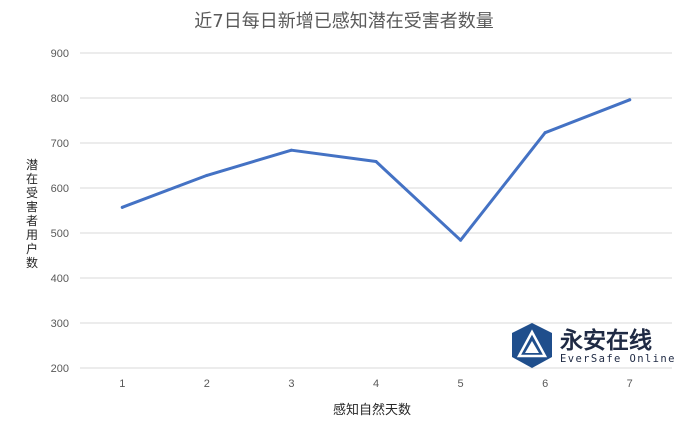 This screenshot has width=688, height=437. Describe the element at coordinates (291, 384) in the screenshot. I see `x-tick-label: 3` at that location.